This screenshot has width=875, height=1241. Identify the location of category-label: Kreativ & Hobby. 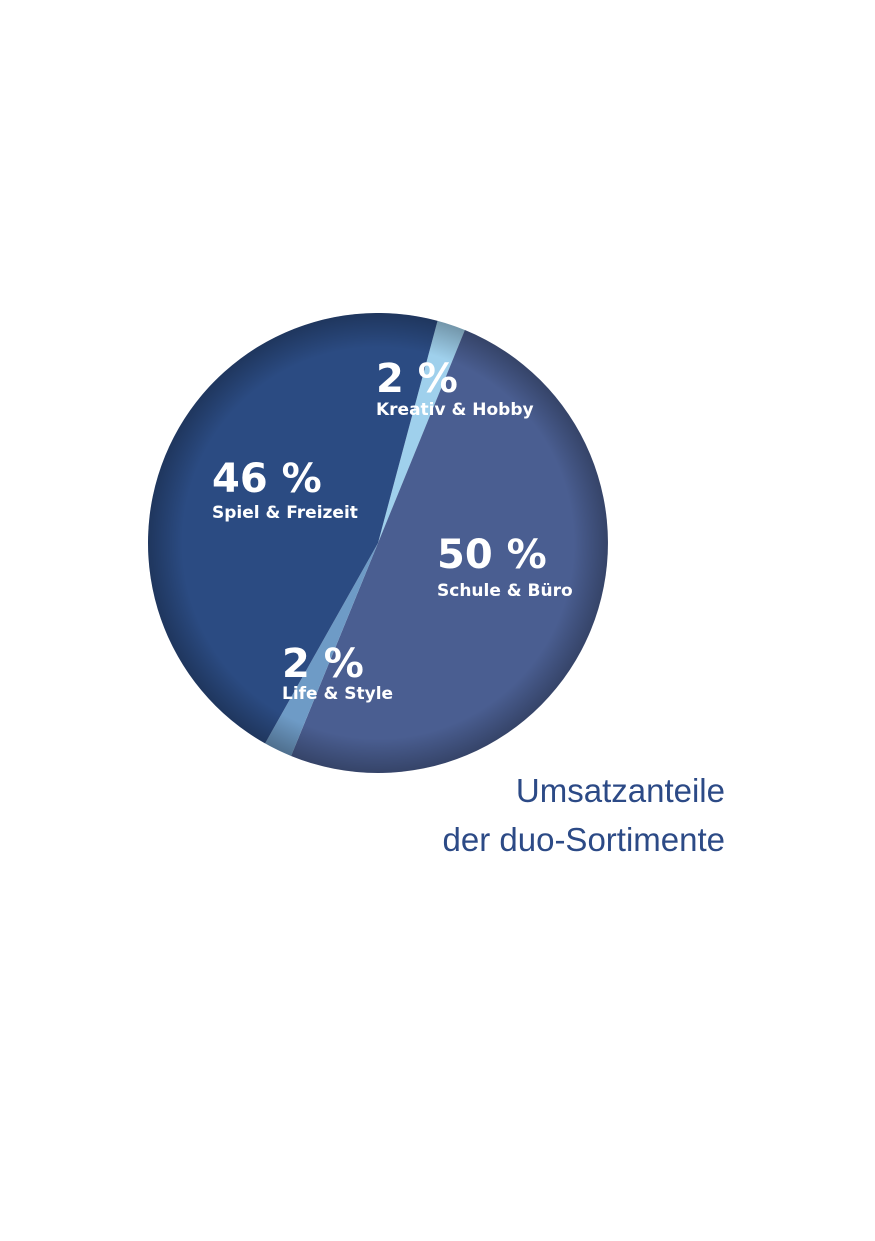
(455, 410).